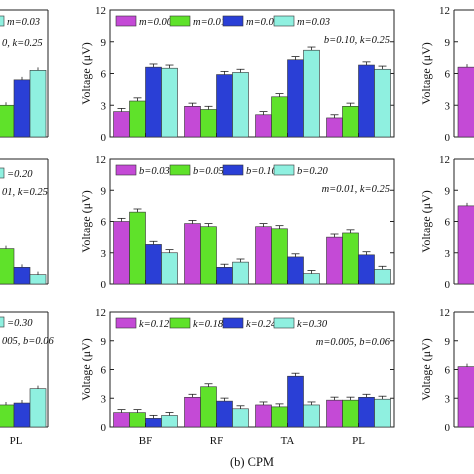 The image size is (474, 474). What do you see at coordinates (448, 285) in the screenshot?
I see `right-ytick-label-1-0: 0` at bounding box center [448, 285].